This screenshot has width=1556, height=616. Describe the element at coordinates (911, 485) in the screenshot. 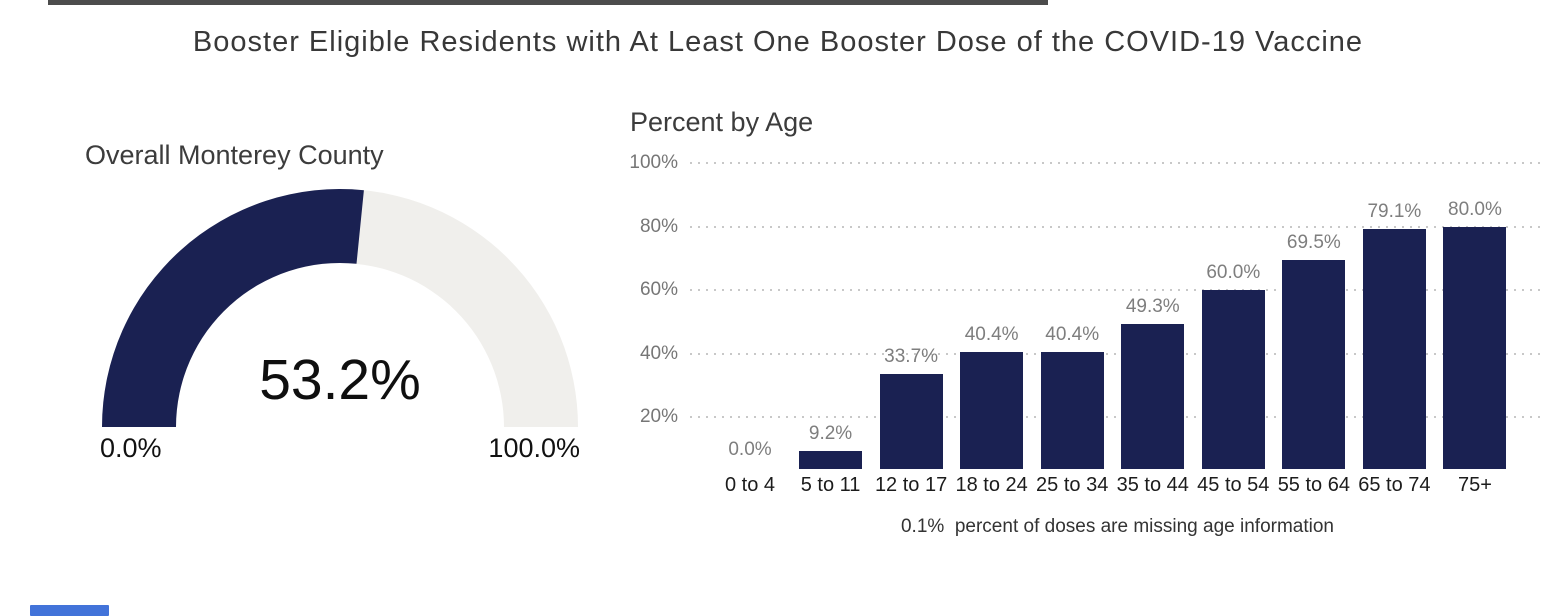

I see `x-axis-category-label: 12 to 17` at that location.